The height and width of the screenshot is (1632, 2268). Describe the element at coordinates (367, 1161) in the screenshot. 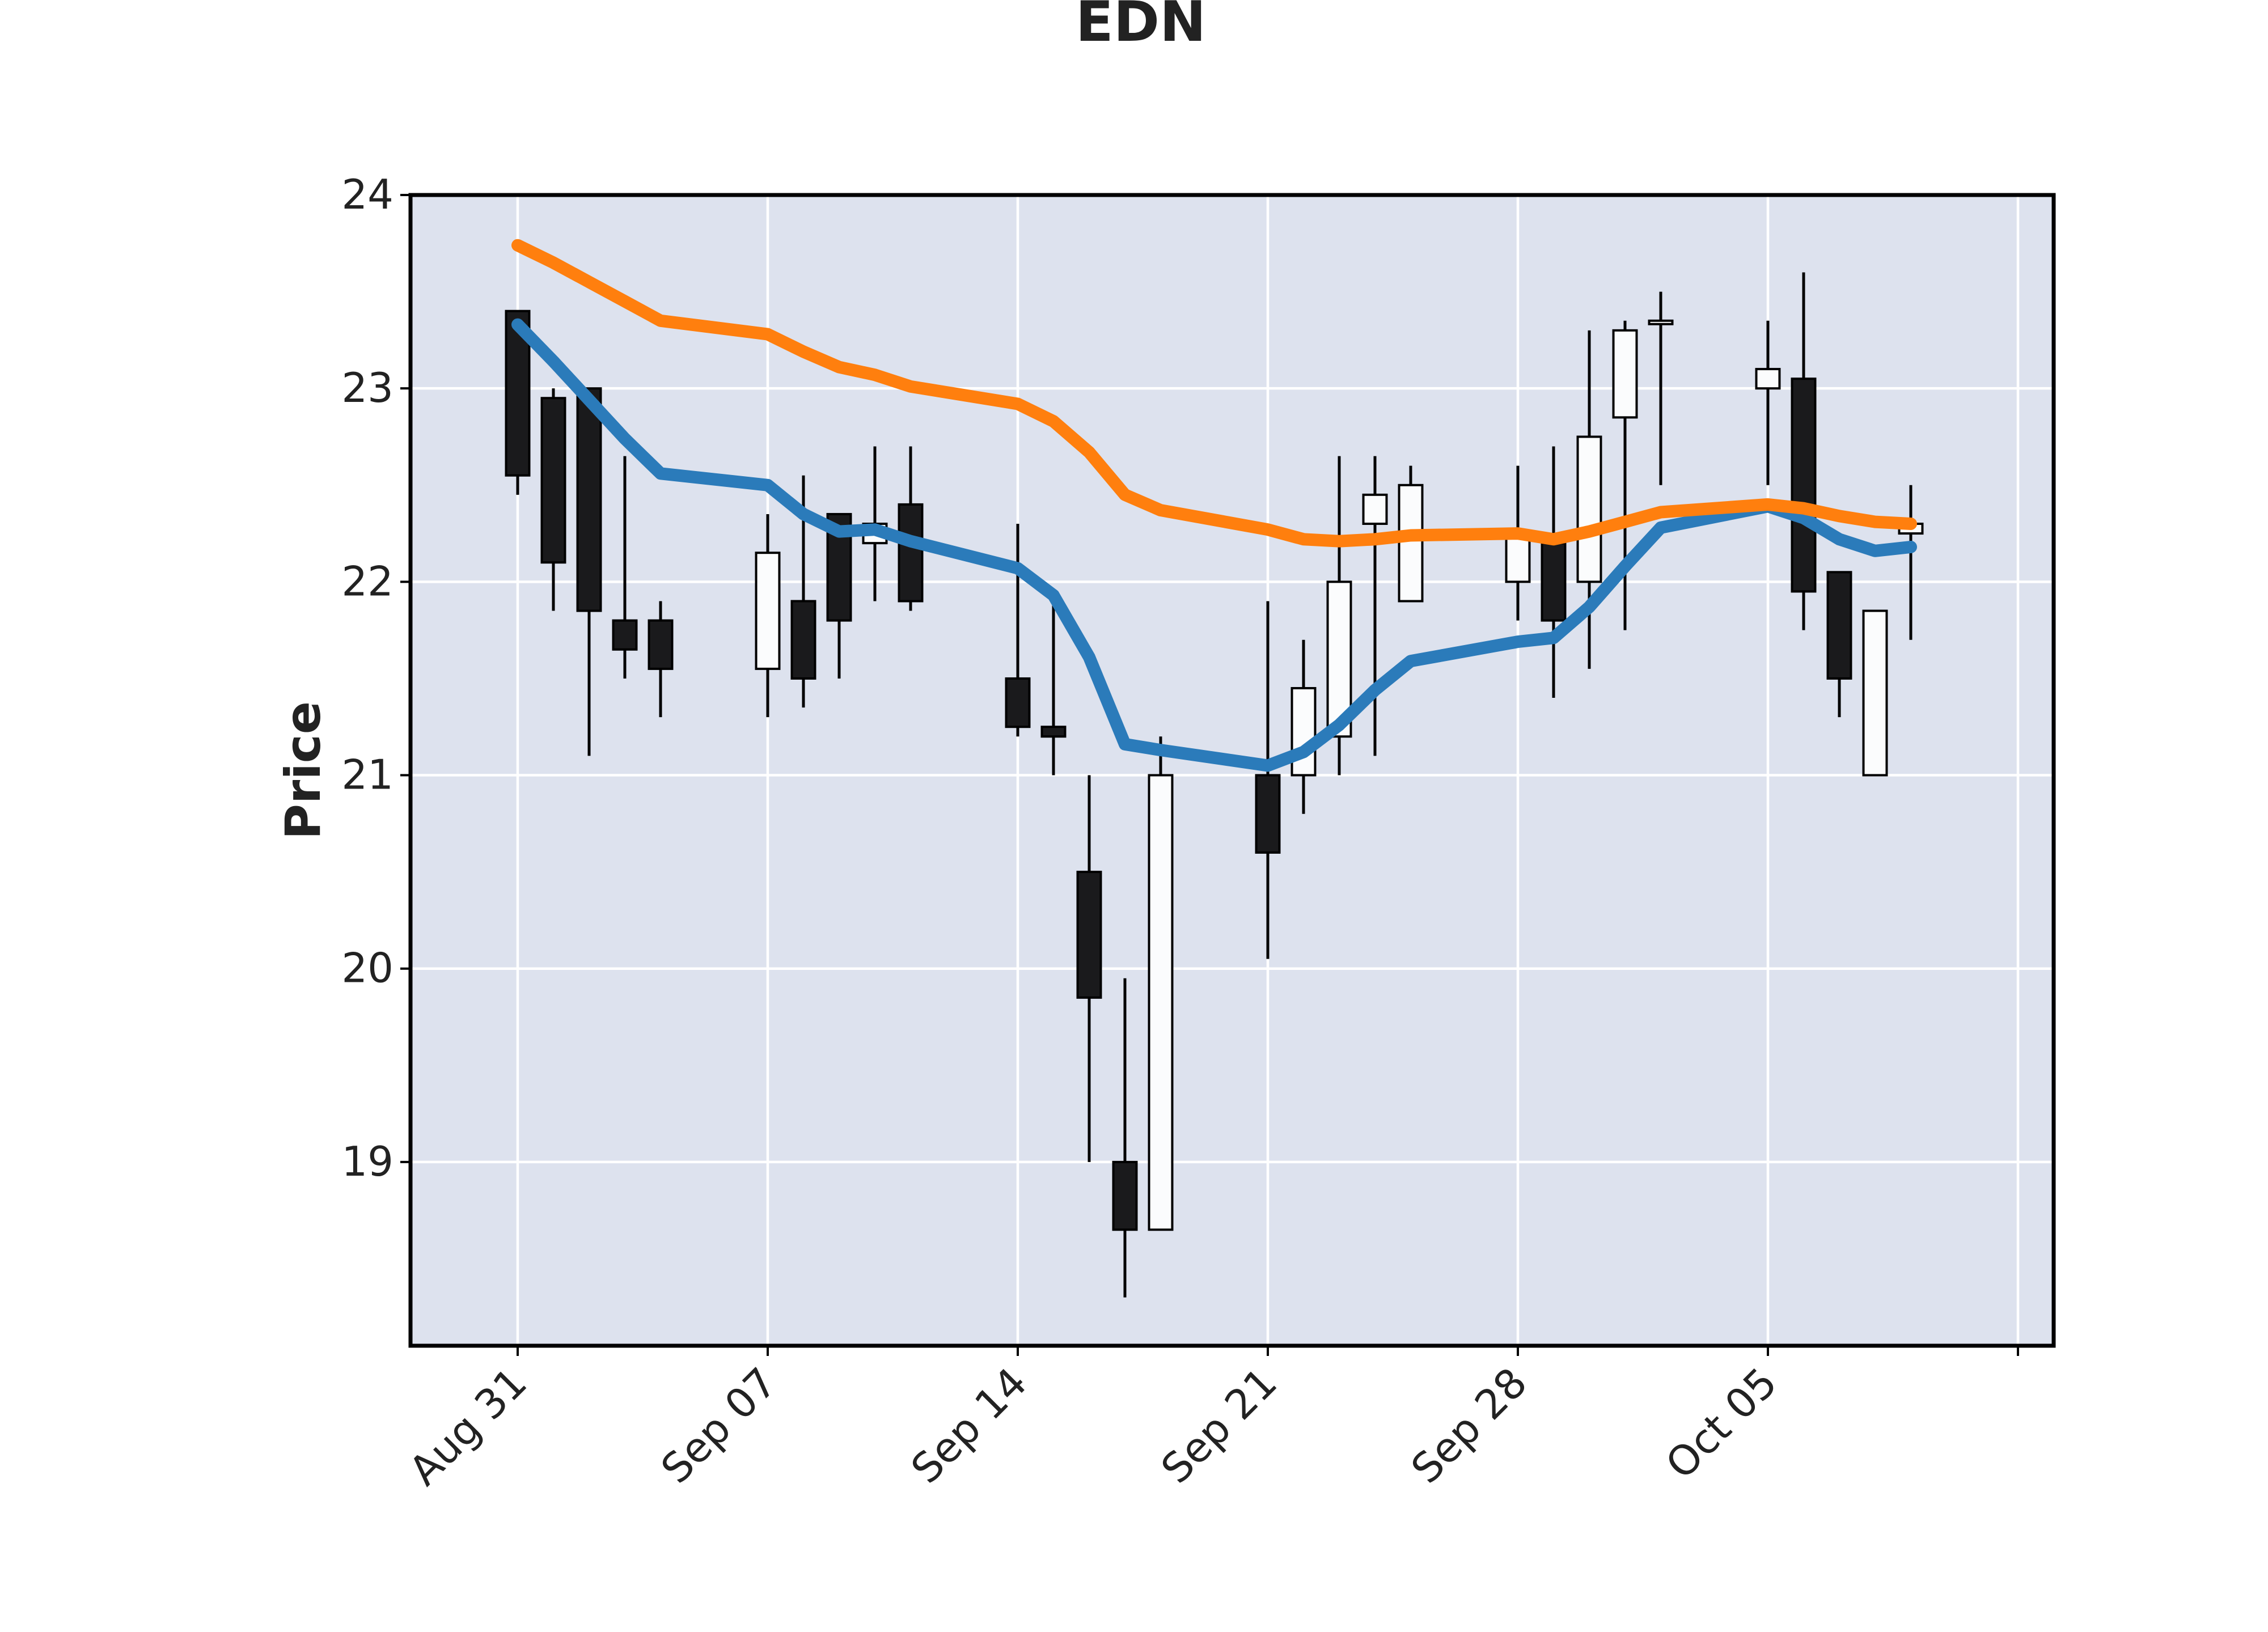

I see `y-tick-label: 19` at that location.